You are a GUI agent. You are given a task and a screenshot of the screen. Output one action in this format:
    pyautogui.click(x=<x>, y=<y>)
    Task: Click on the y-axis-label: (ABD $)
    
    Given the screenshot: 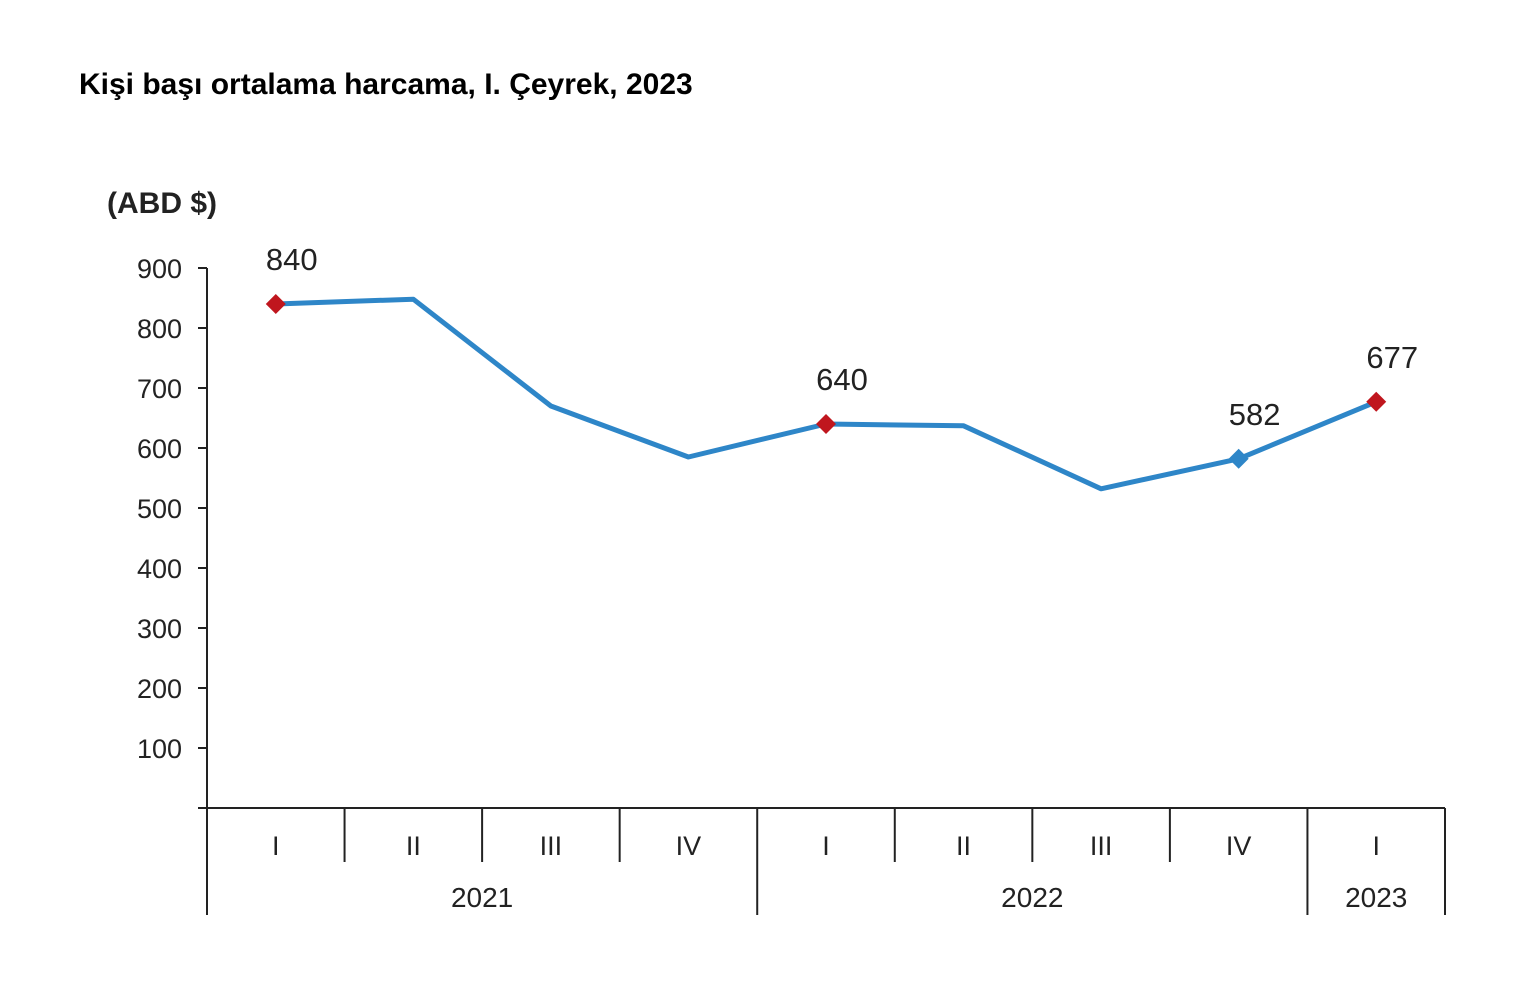 What is the action you would take?
    pyautogui.click(x=162, y=203)
    